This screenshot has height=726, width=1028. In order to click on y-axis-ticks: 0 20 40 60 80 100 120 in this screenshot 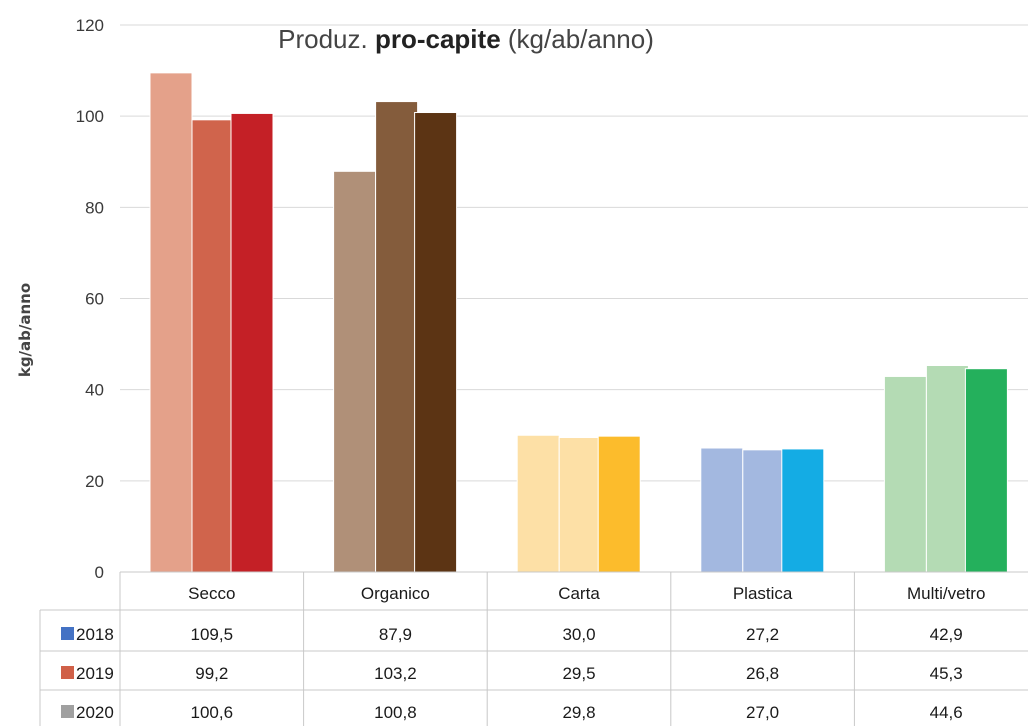, I will do `click(90, 299)`.